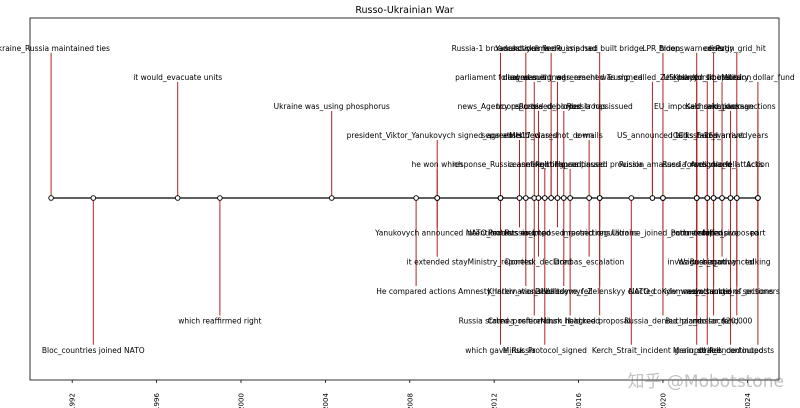  Describe the element at coordinates (736, 320) in the screenshot. I see `event-label: $20,000` at that location.